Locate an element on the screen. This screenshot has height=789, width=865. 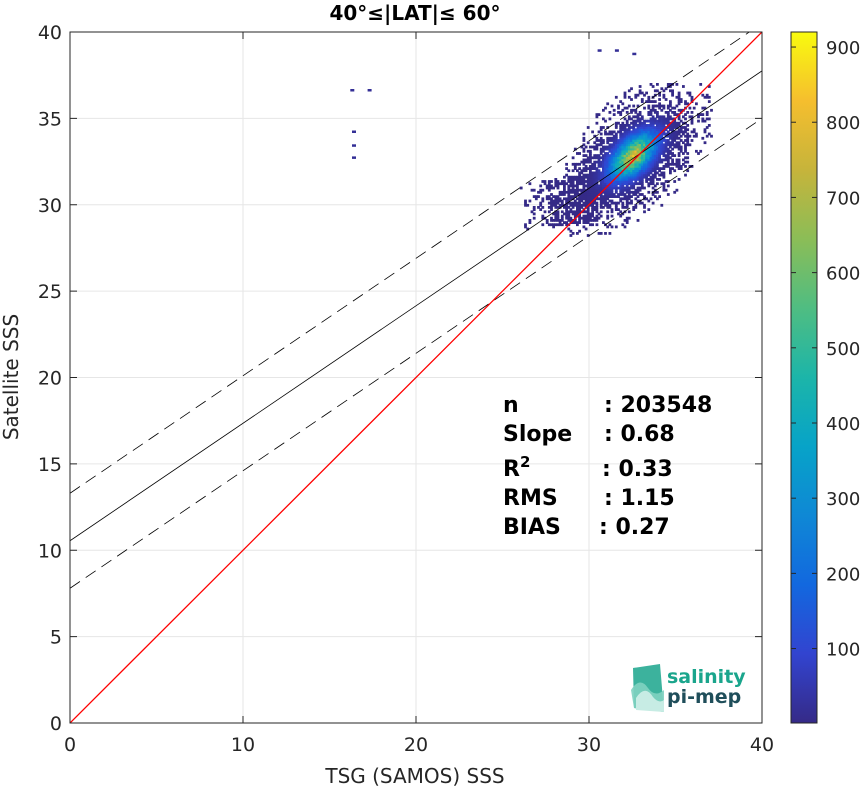
outlier-point is located at coordinates (354, 145).